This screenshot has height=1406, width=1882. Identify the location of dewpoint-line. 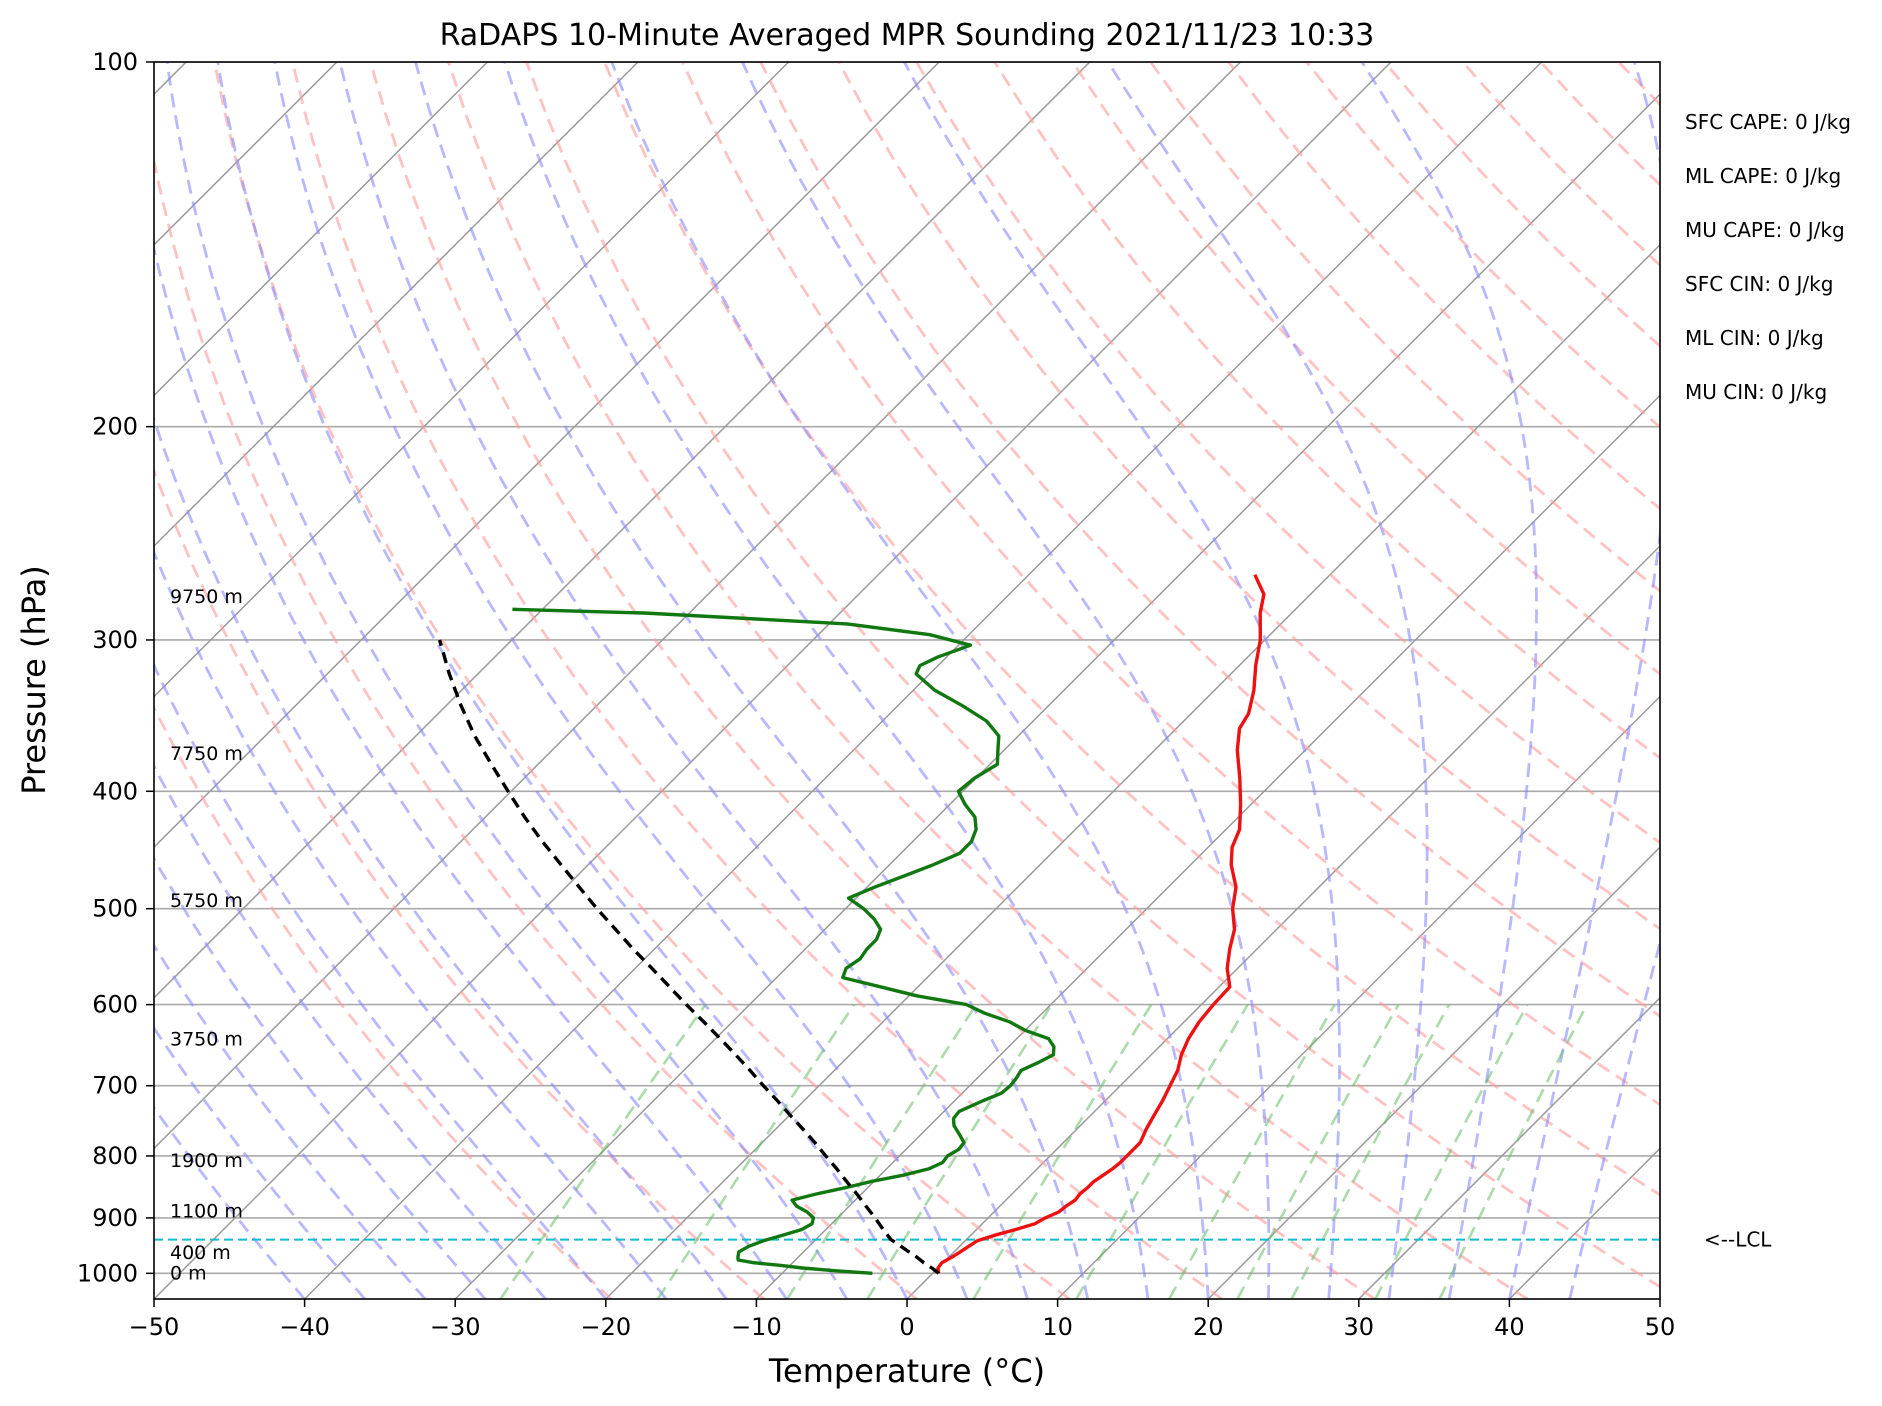
(784, 941).